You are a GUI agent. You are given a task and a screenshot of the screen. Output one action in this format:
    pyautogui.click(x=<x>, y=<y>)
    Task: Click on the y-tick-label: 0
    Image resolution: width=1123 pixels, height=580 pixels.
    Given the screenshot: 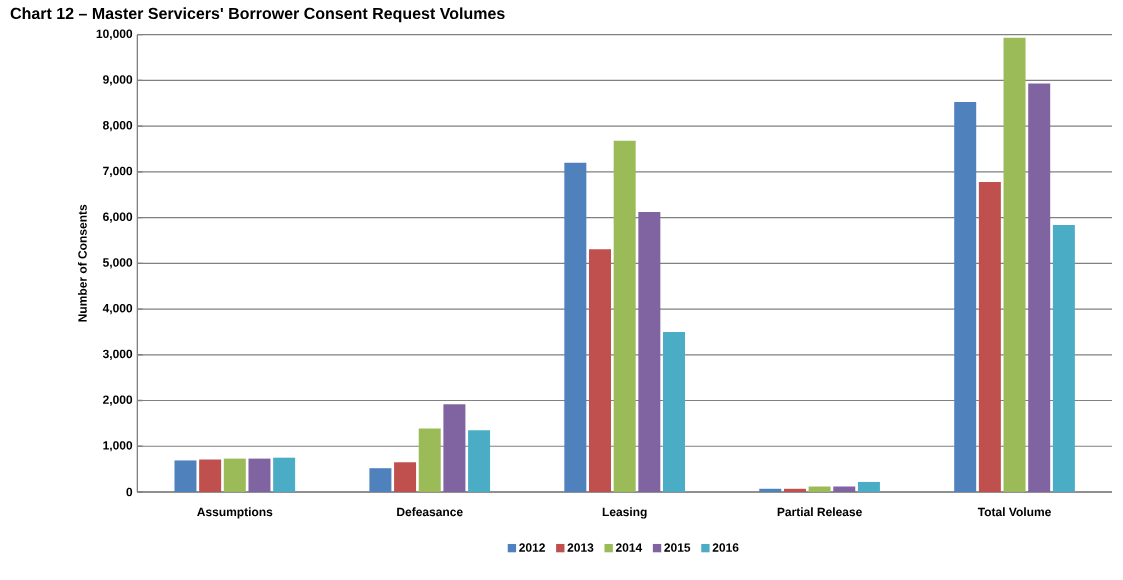 What is the action you would take?
    pyautogui.click(x=129, y=492)
    